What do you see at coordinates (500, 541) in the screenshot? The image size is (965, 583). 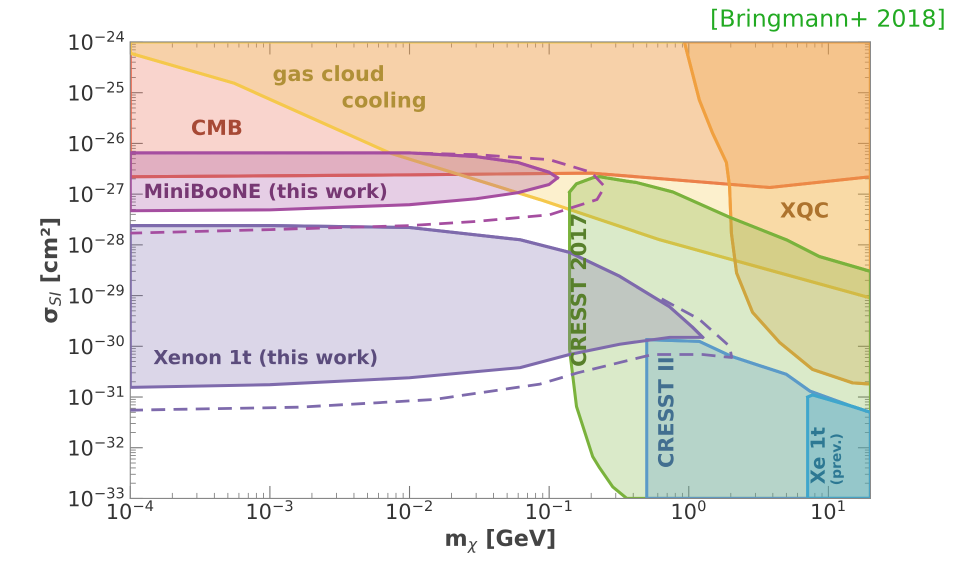 I see `x-axis-title: m$_{χ}$ [GeV]` at bounding box center [500, 541].